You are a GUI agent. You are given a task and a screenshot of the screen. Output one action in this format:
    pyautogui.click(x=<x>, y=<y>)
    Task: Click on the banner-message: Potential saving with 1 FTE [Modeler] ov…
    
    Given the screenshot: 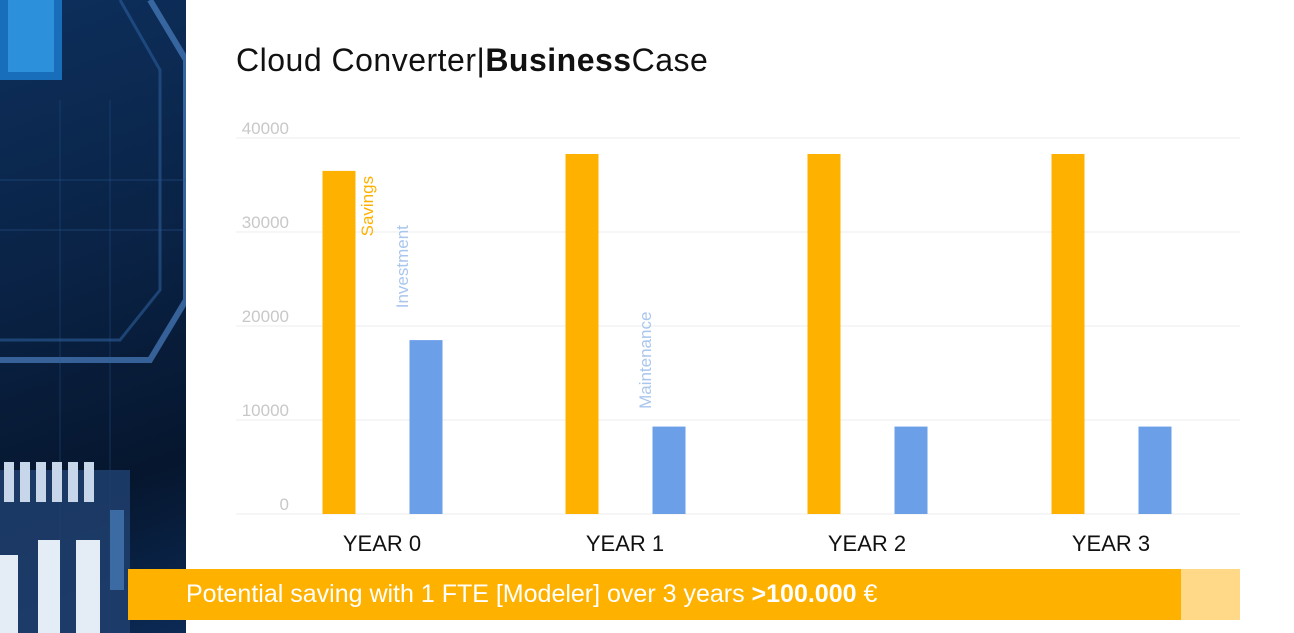 What is the action you would take?
    pyautogui.click(x=469, y=594)
    